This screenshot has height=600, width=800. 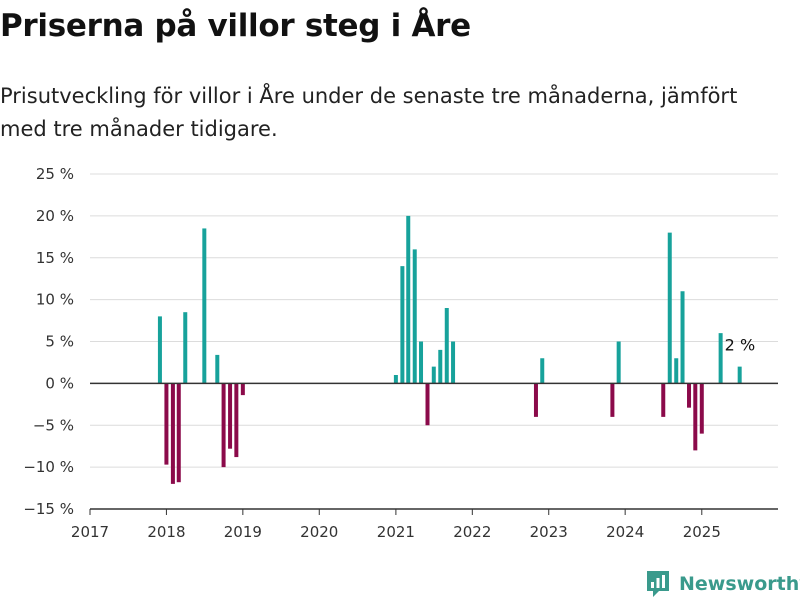 I want to click on y-tick-label: 25 %, so click(x=55, y=174).